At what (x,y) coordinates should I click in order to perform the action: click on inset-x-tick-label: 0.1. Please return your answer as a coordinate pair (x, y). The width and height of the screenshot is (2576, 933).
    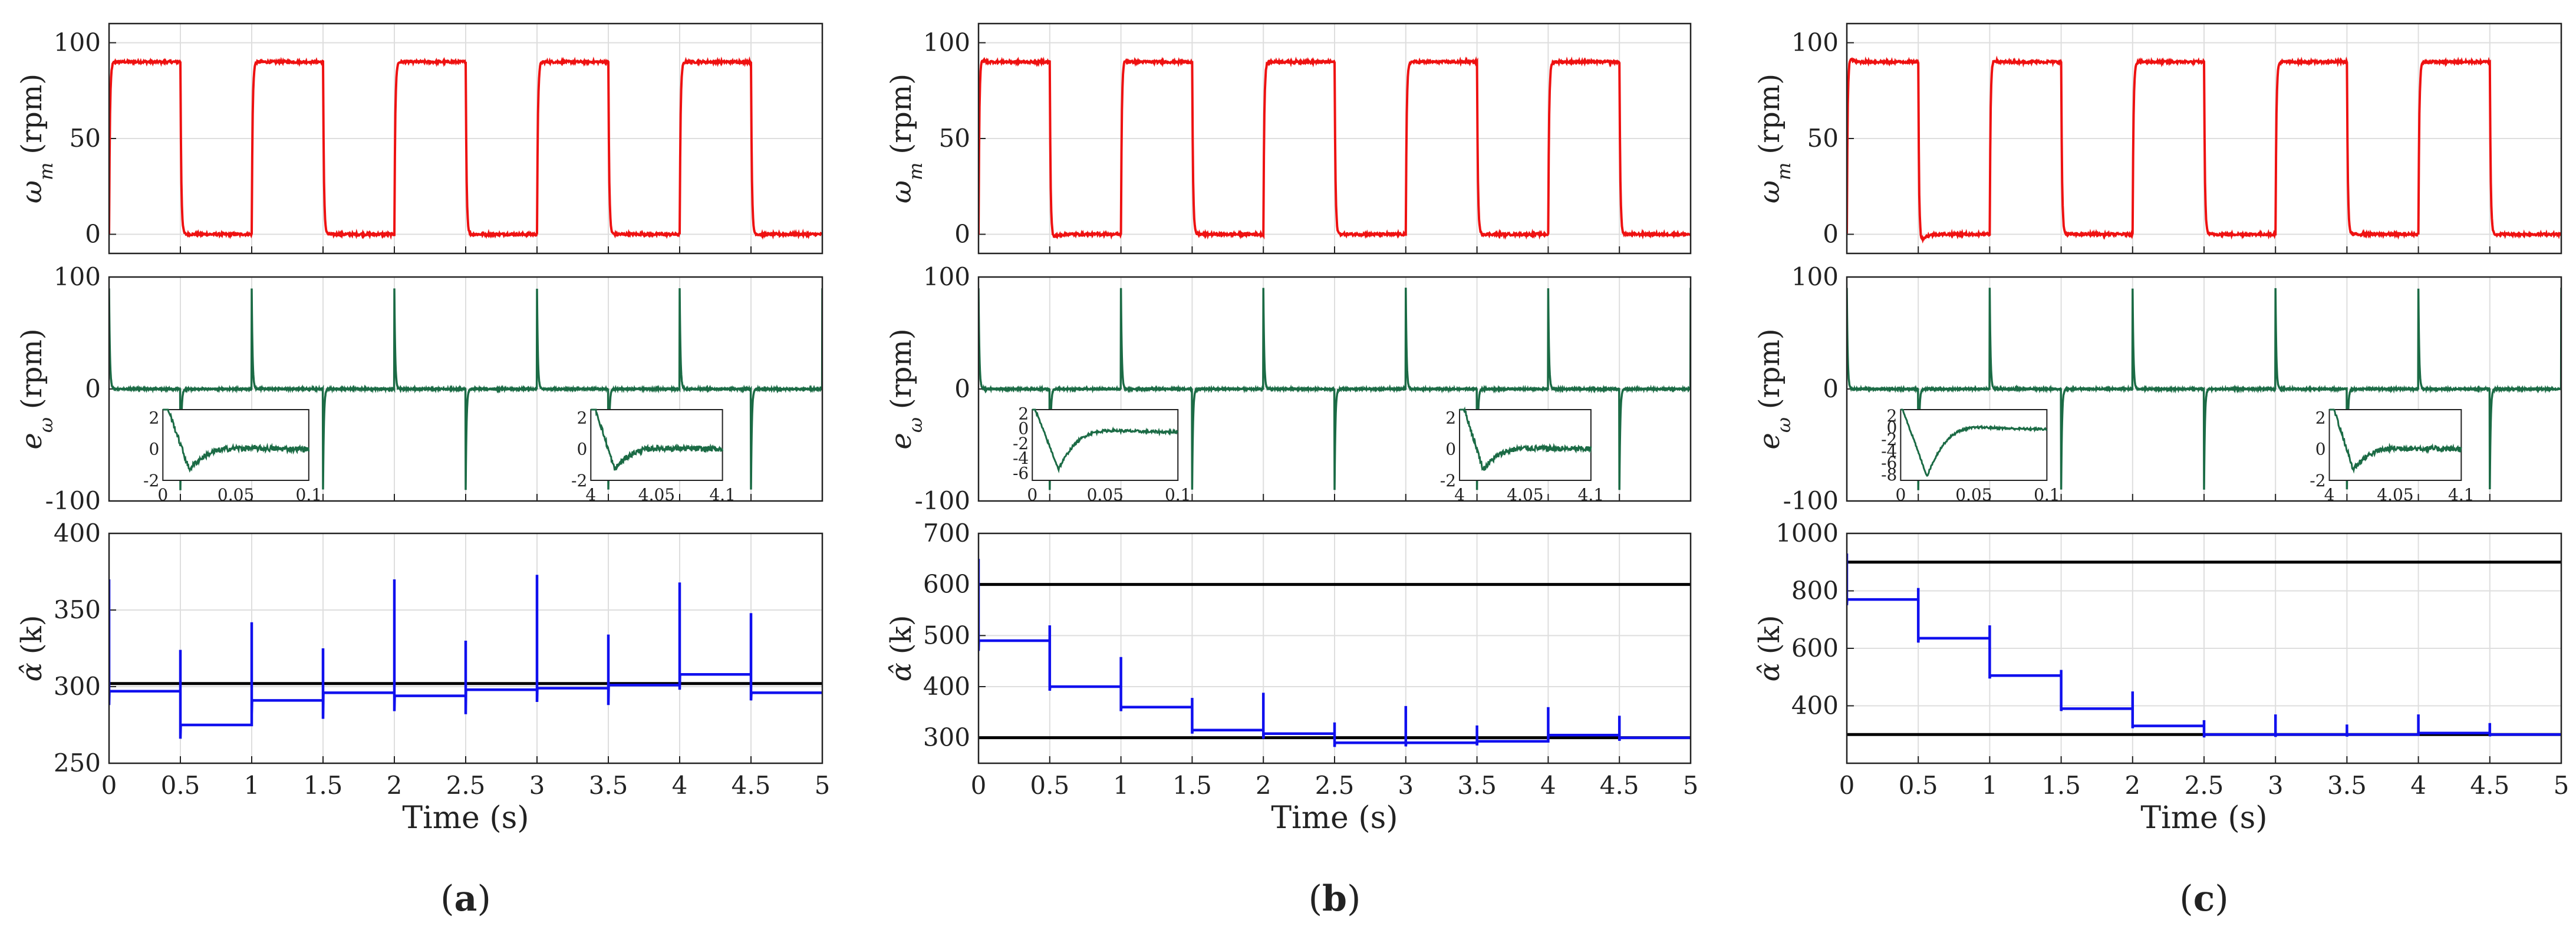
    Looking at the image, I should click on (309, 495).